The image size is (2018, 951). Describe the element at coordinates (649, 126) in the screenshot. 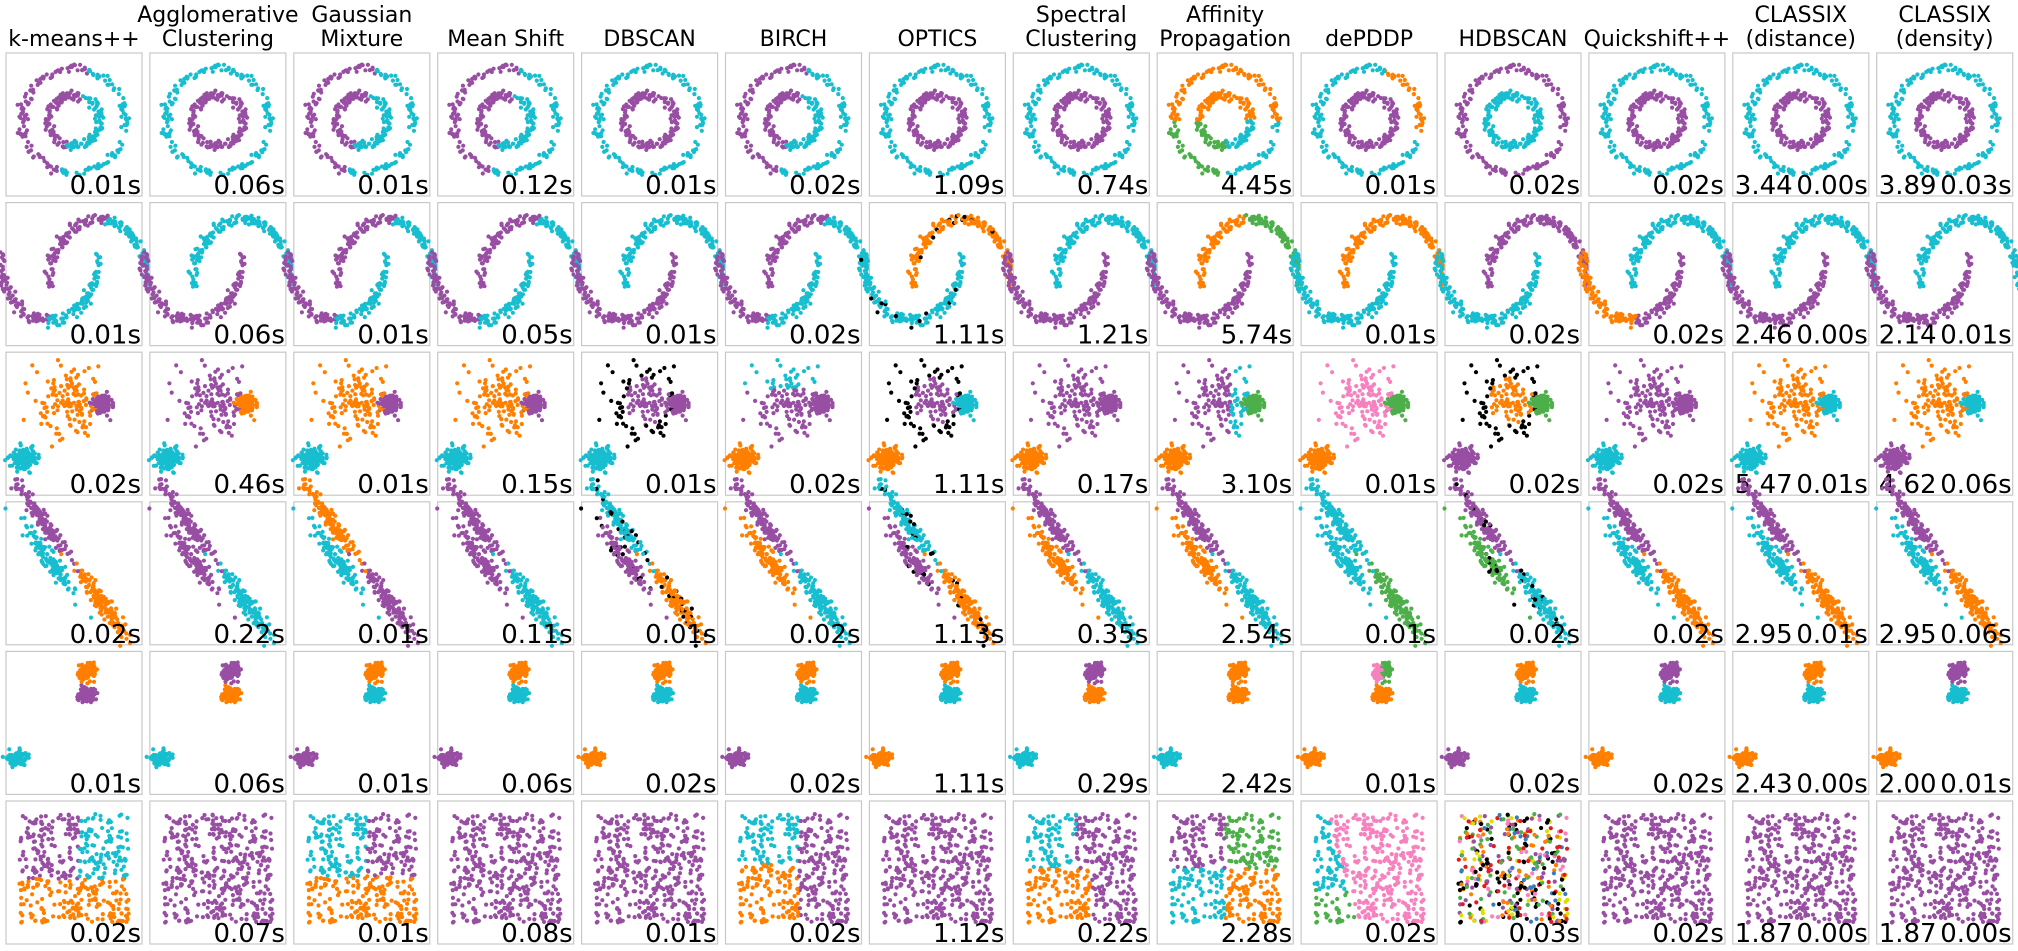

I see `scatter-panel: 0.01s` at that location.